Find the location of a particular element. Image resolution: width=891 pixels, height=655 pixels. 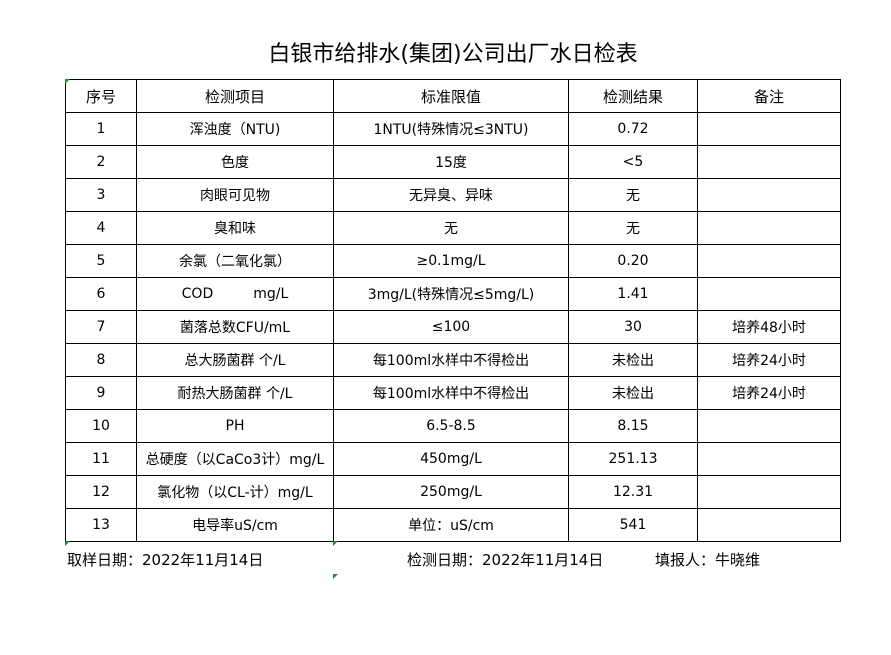

cell-seq: 9 is located at coordinates (101, 393).